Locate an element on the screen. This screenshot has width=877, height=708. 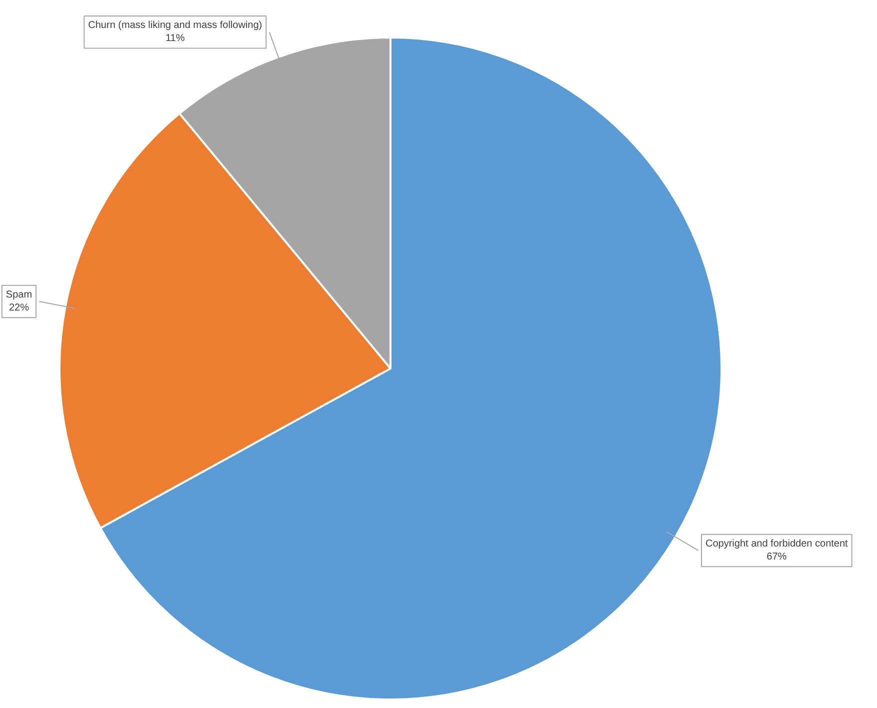
data-label: 11% is located at coordinates (175, 38).